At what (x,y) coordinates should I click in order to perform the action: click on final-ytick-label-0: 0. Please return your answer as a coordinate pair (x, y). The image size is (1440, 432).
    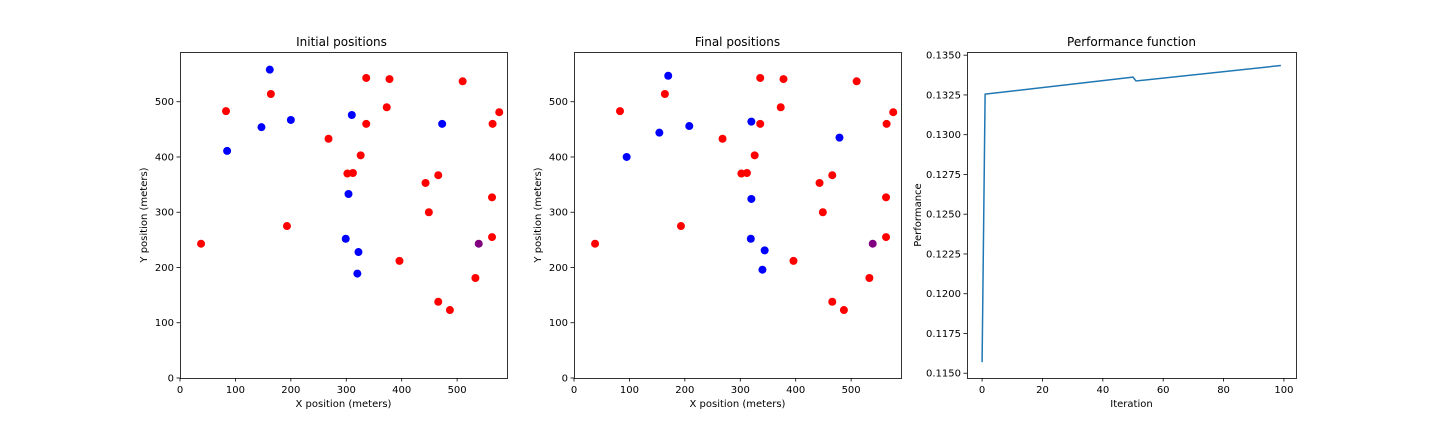
    Looking at the image, I should click on (565, 379).